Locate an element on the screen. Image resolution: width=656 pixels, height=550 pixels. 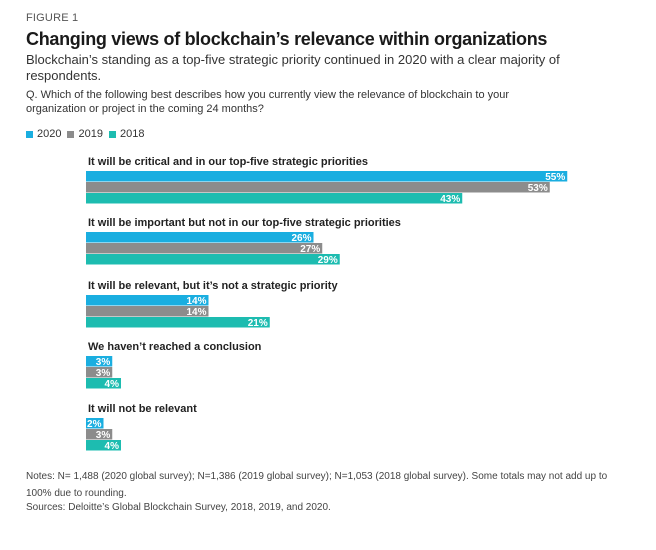
category-label: We haven’t reached a conclusion is located at coordinates (175, 347).